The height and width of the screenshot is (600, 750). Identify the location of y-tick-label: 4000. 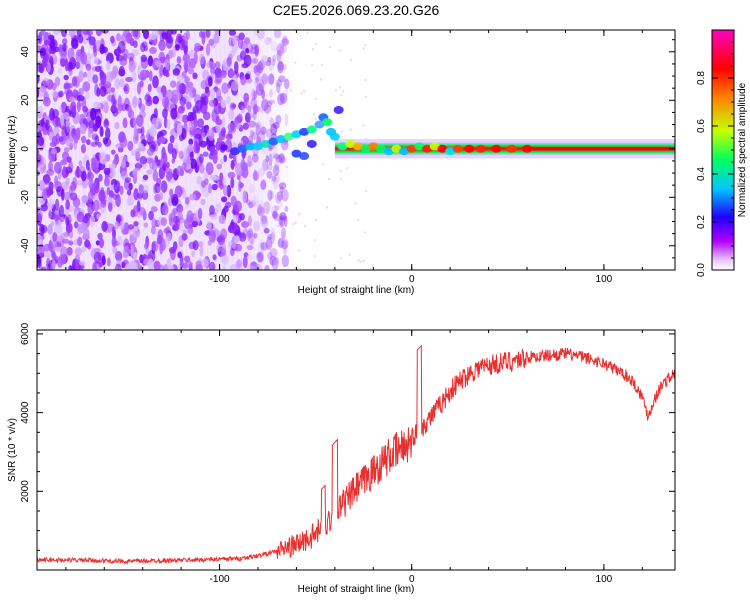
(25, 412).